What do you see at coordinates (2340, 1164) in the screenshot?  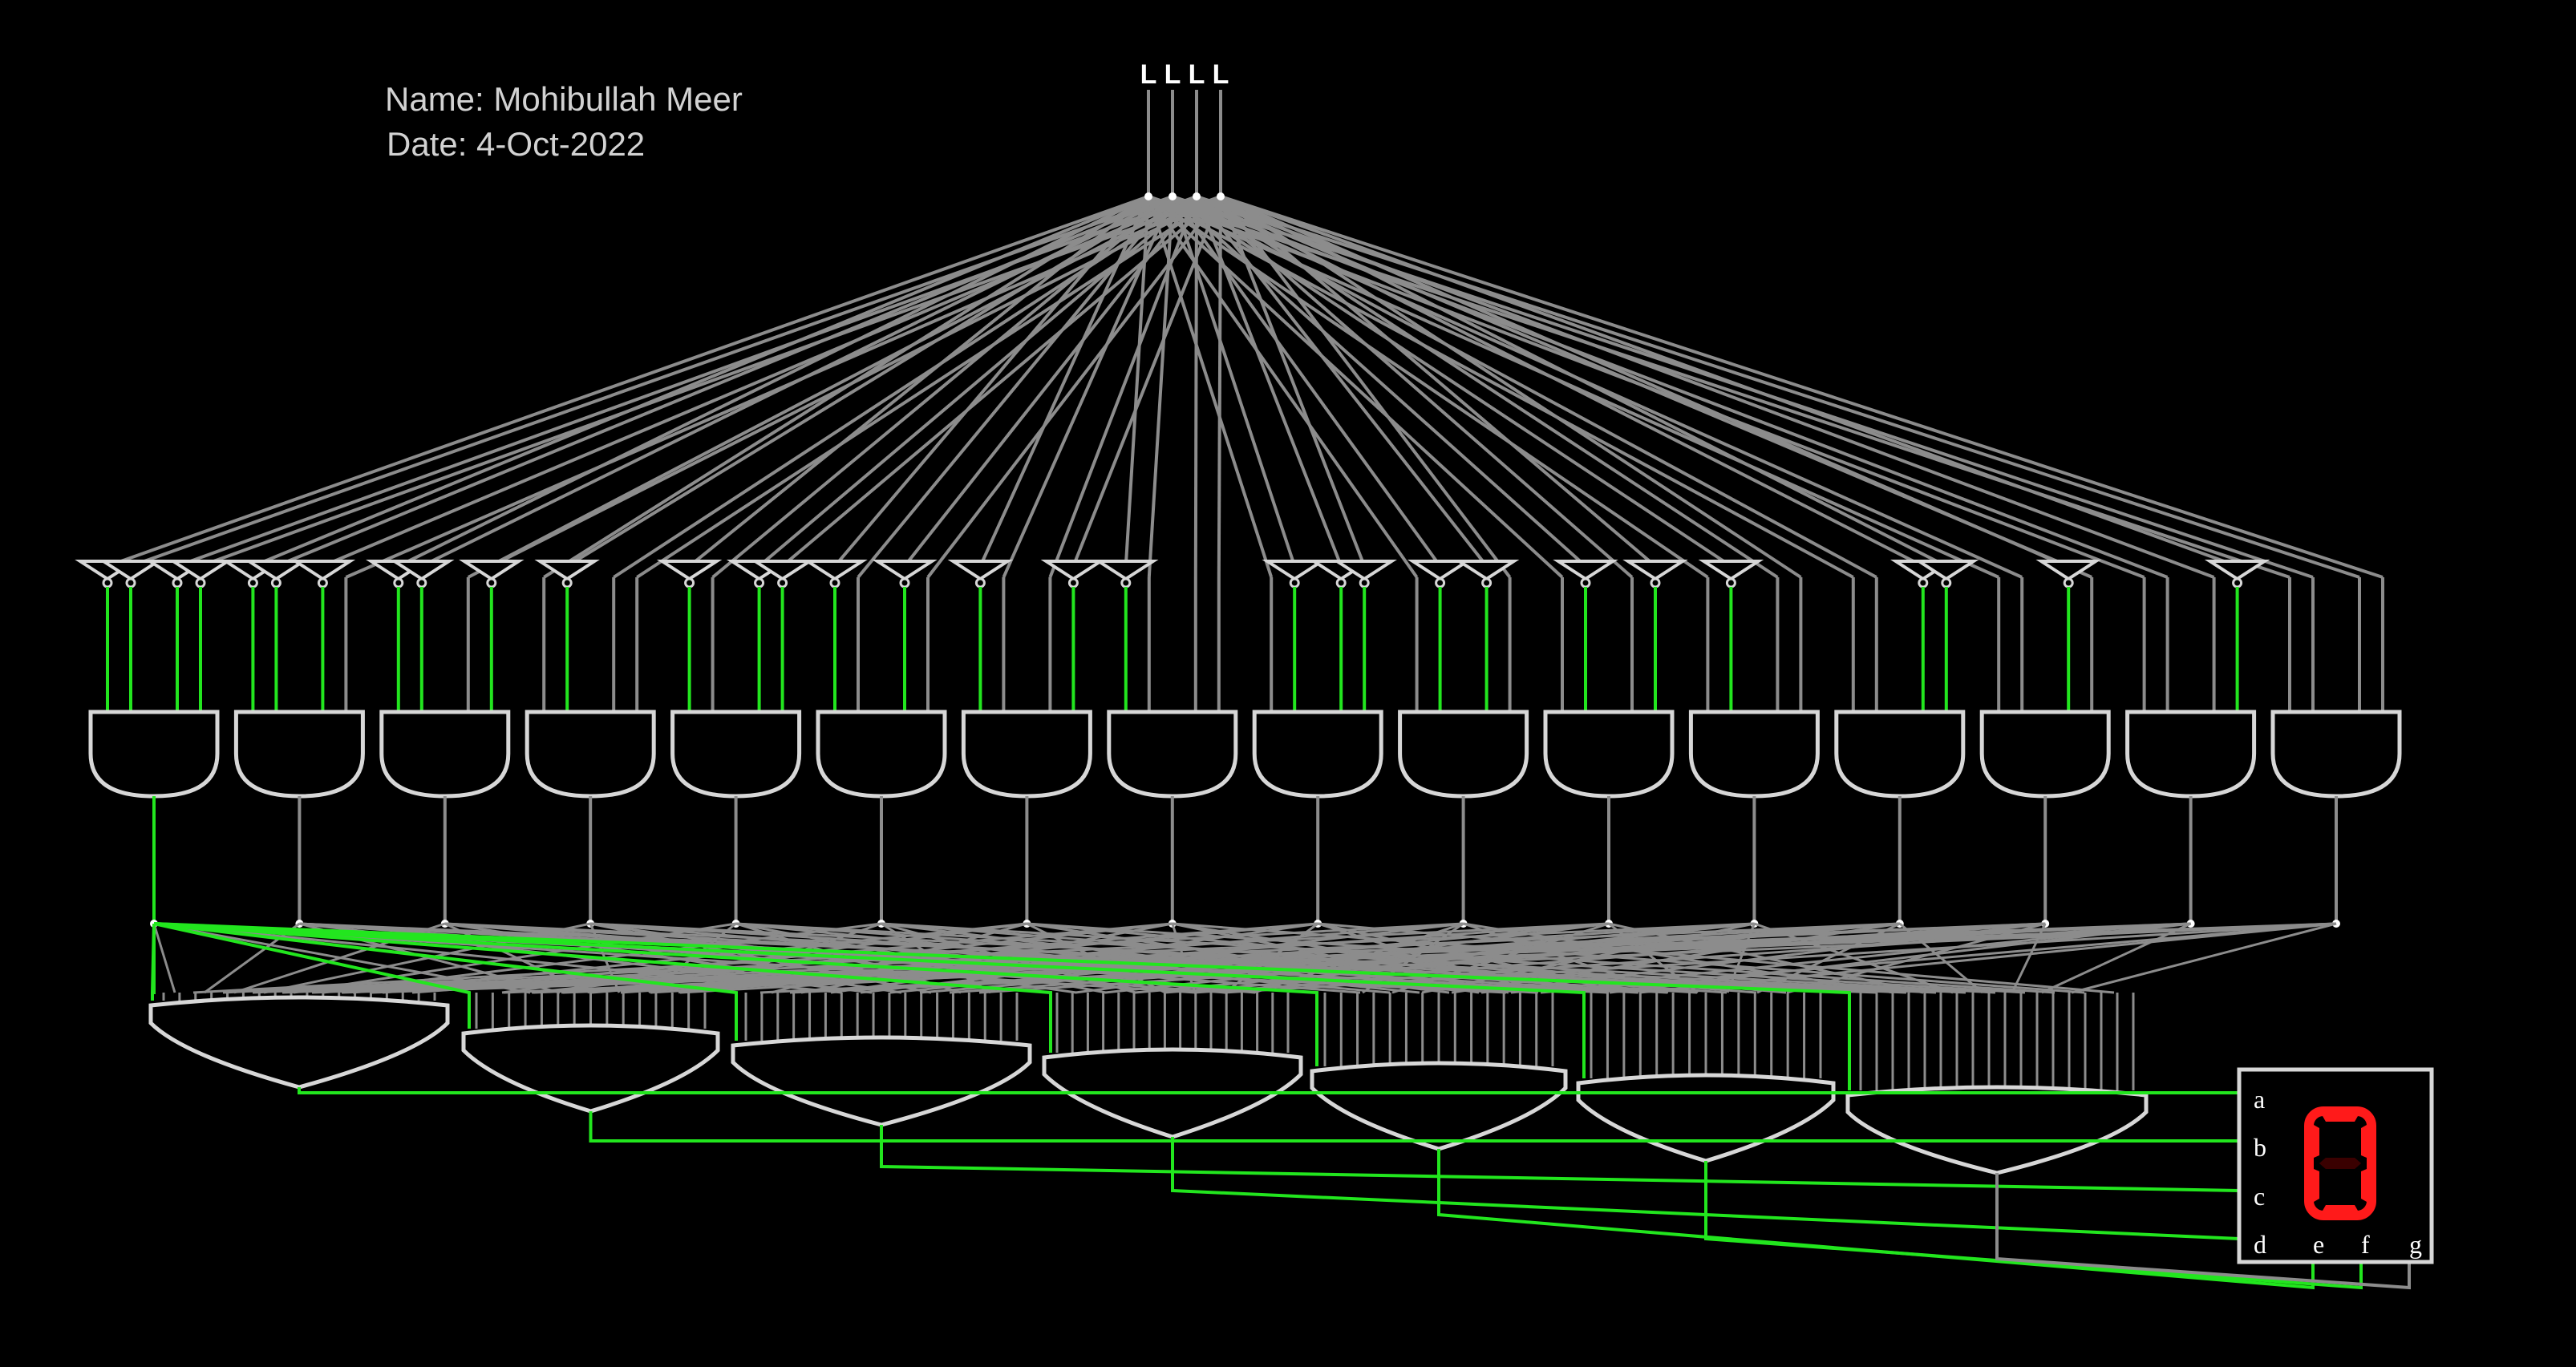 I see `segment-g-off` at bounding box center [2340, 1164].